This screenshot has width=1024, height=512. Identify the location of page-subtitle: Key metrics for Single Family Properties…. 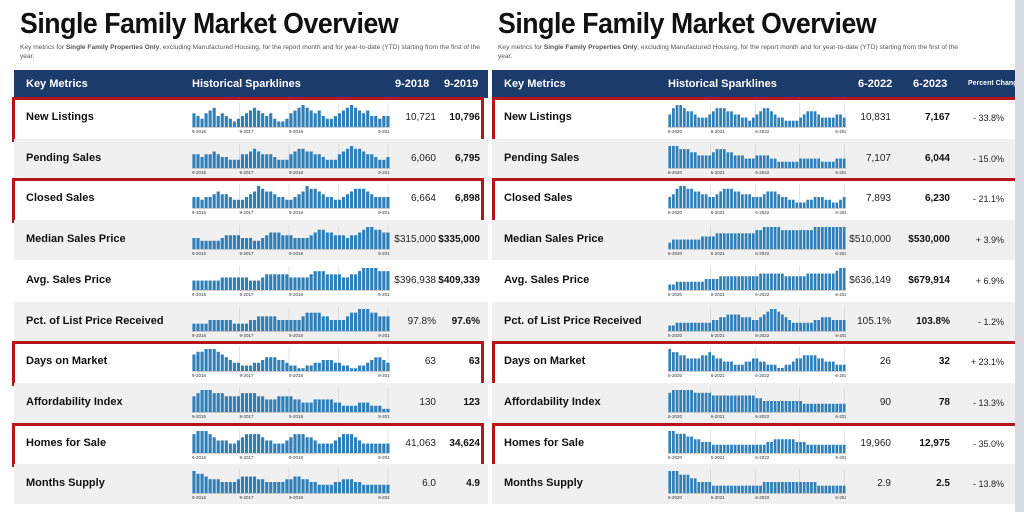
(728, 52).